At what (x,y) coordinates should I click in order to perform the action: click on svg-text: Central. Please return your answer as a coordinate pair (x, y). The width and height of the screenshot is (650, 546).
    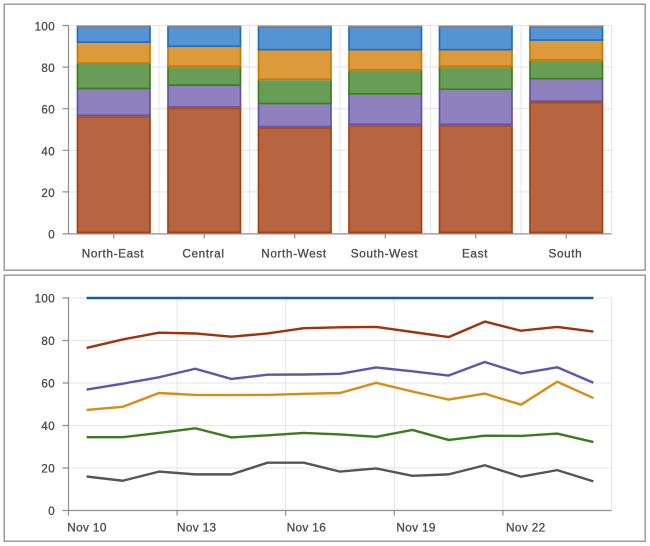
    Looking at the image, I should click on (203, 254).